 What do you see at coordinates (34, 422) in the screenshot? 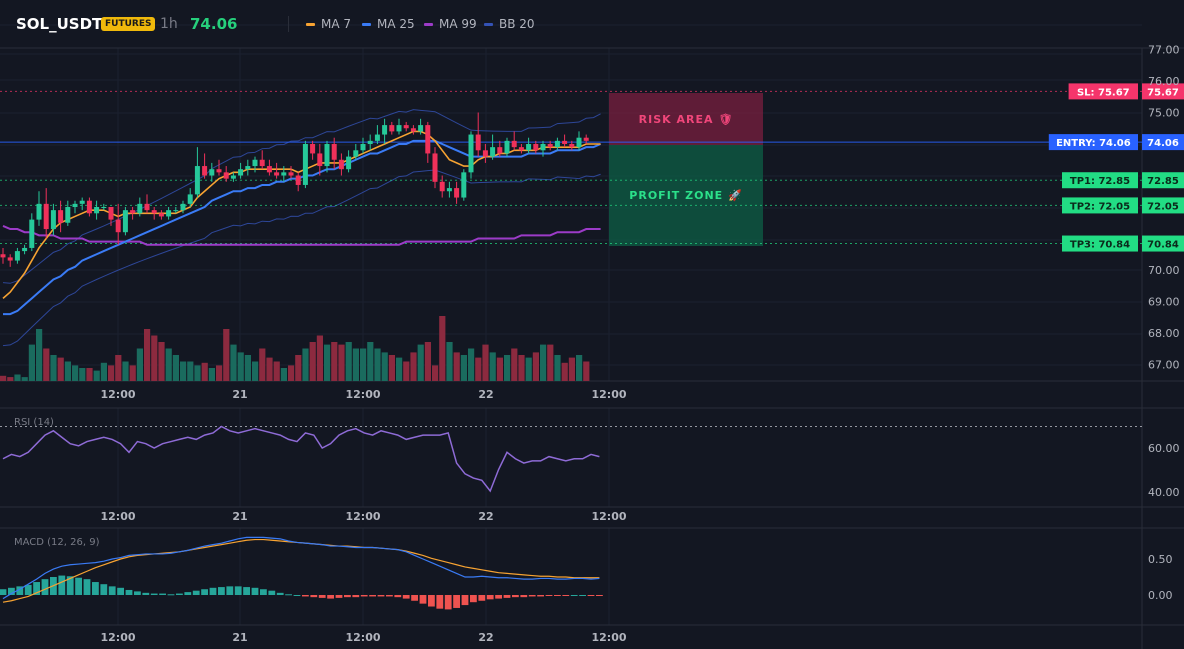
I see `rsi-title: RSI (14)` at bounding box center [34, 422].